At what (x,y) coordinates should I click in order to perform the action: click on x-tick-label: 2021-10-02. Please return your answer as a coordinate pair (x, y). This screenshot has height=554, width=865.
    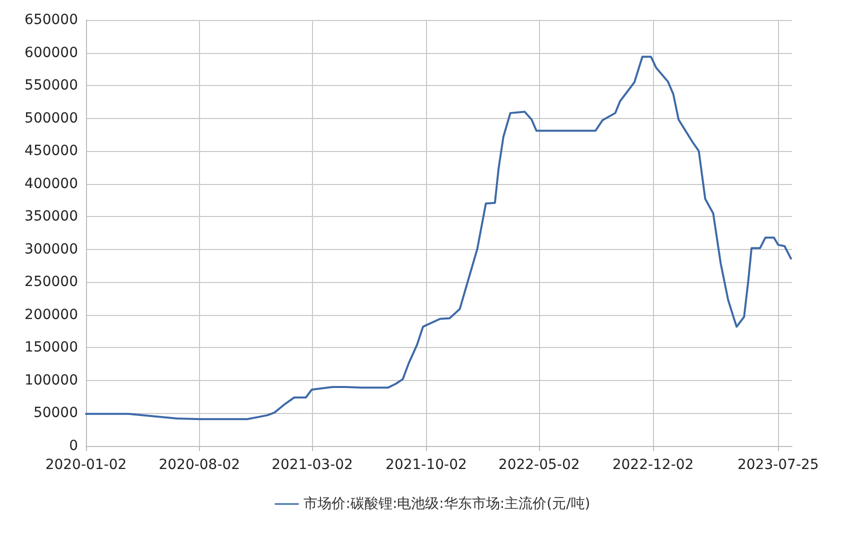
    Looking at the image, I should click on (426, 465).